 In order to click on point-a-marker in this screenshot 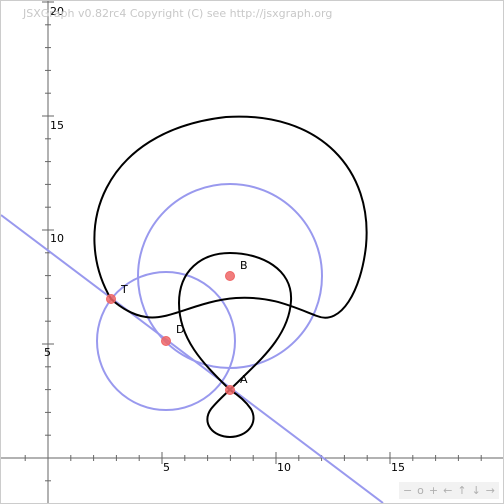, I will do `click(230, 390)`.